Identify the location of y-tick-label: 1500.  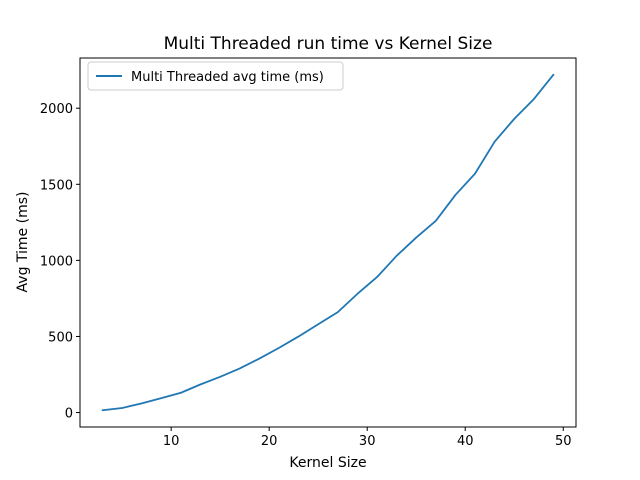
(56, 185).